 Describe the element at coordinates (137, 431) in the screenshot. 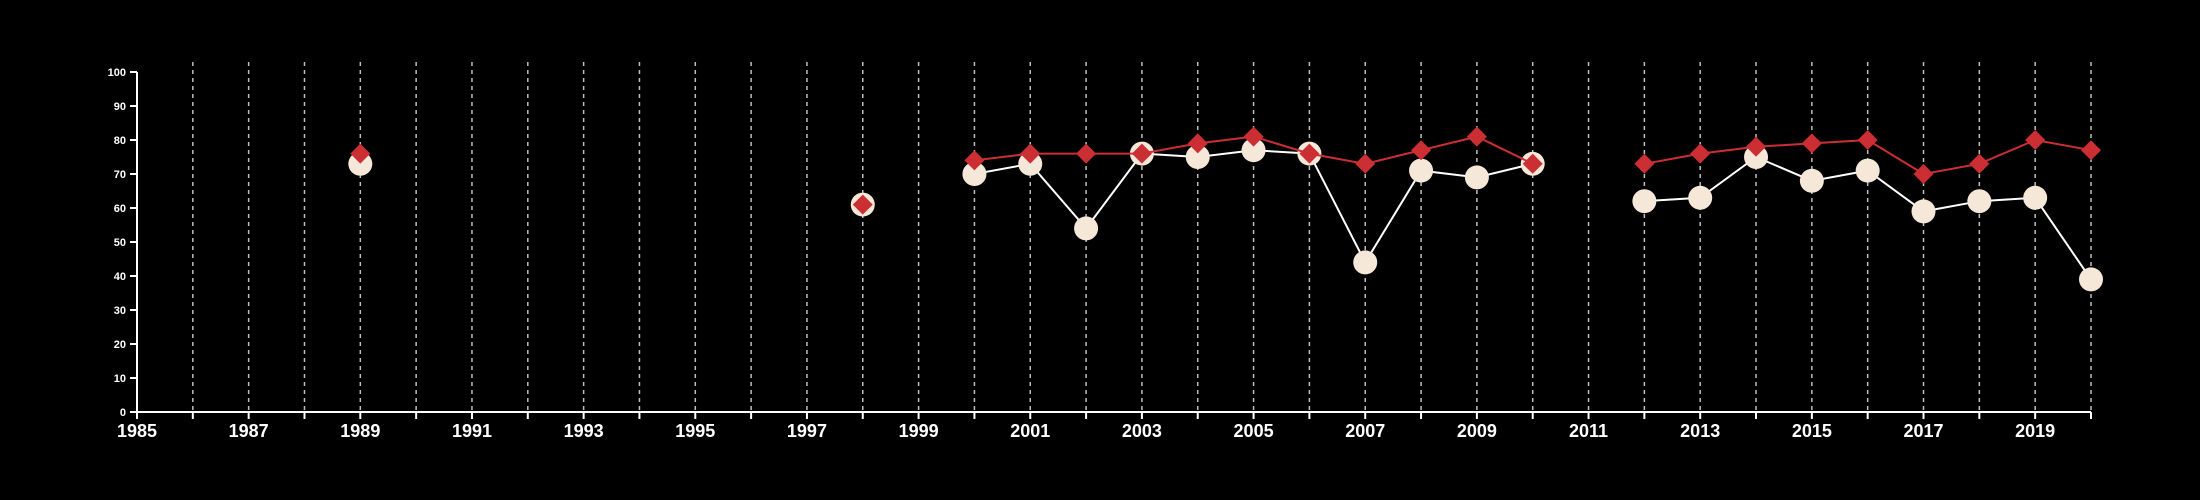

I see `x-tick-label-1985: 1985` at that location.